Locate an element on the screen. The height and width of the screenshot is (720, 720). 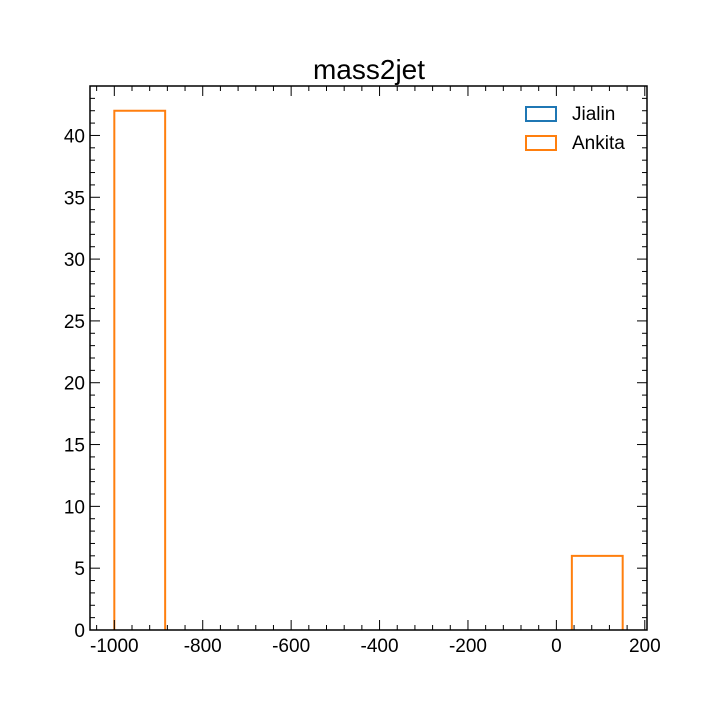
y-tick-label: 0 is located at coordinates (79, 631).